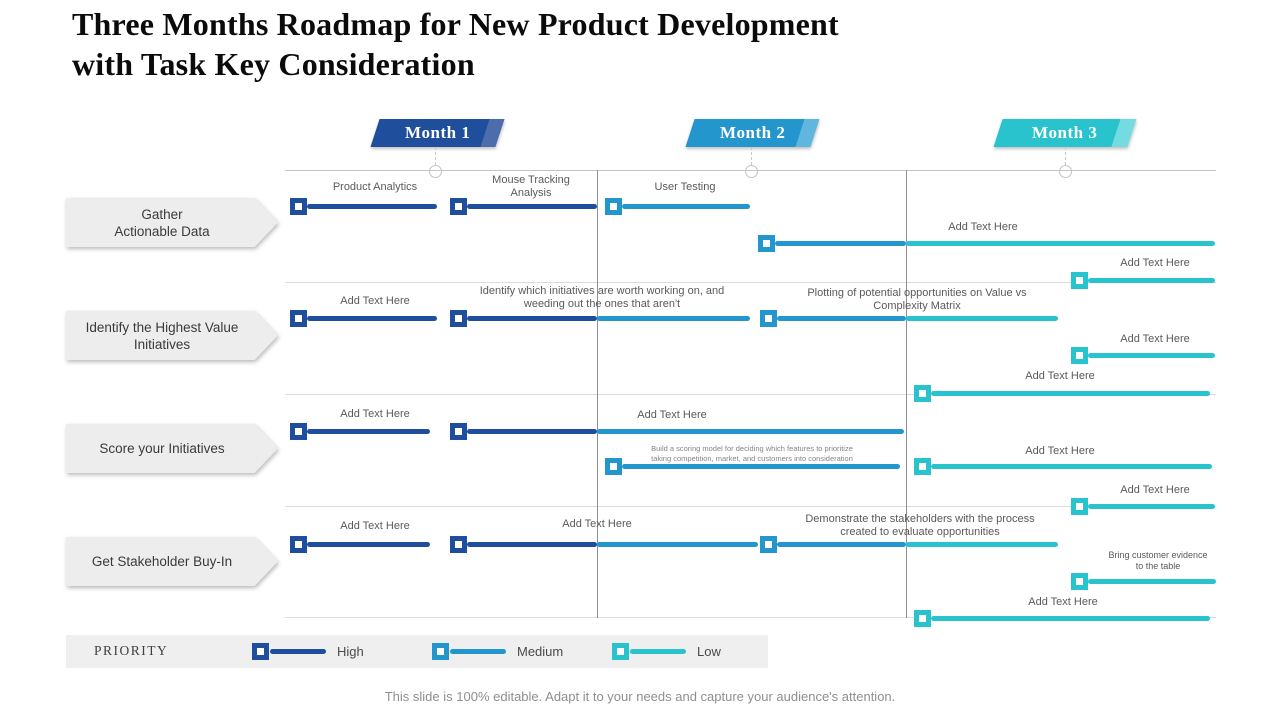 This screenshot has height=720, width=1280. Describe the element at coordinates (417, 651) in the screenshot. I see `priority-legend: PRIORITY High Medium Low` at that location.